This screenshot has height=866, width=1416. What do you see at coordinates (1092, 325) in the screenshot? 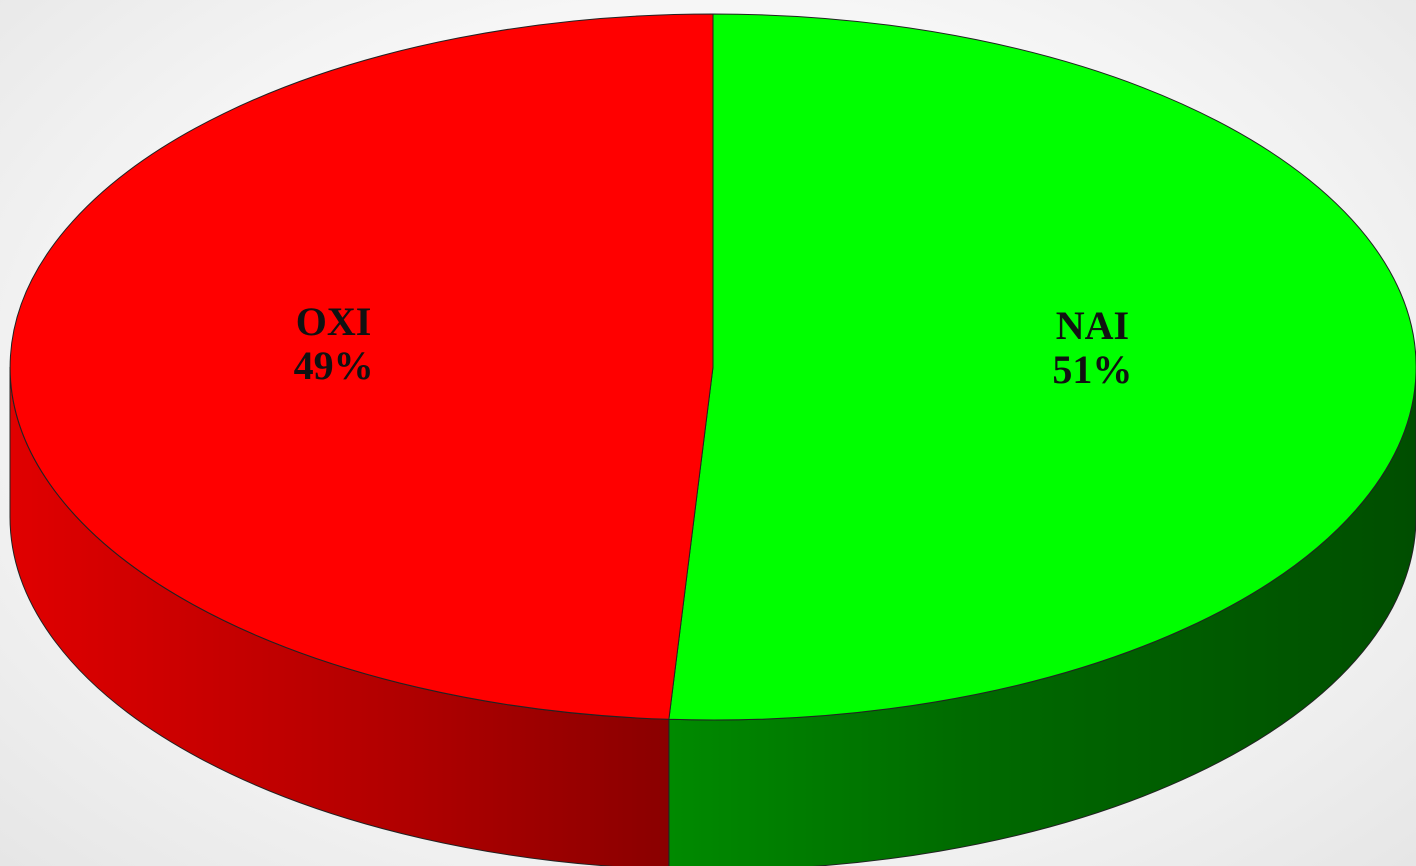
I see `slice-label-nai: NAI` at bounding box center [1092, 325].